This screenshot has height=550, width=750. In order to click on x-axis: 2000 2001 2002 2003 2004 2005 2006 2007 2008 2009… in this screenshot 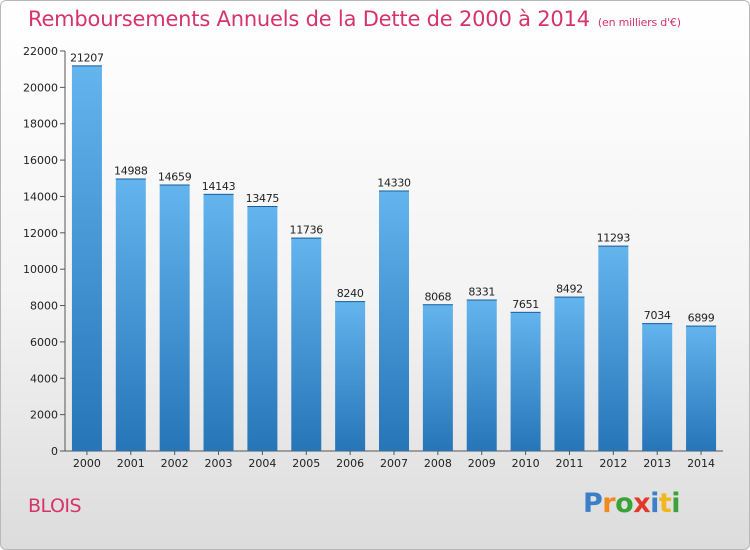, I will do `click(394, 460)`.